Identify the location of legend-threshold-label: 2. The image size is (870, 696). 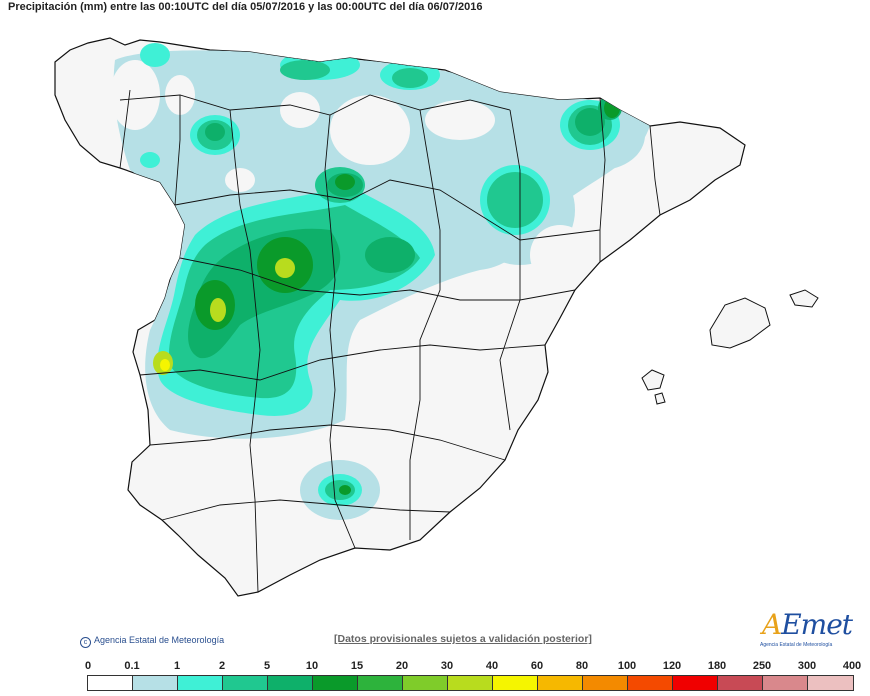
(222, 666).